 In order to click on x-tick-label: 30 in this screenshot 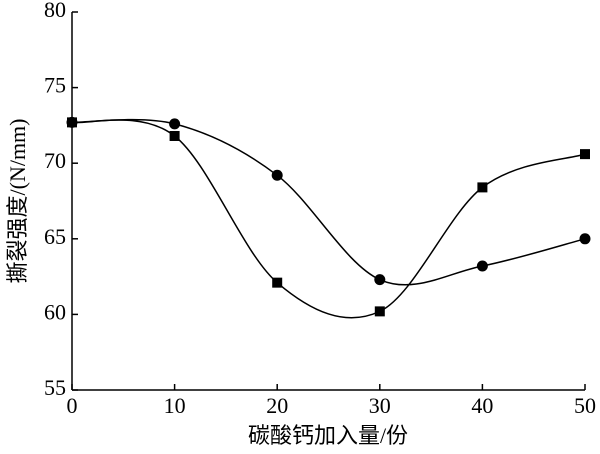, I will do `click(380, 405)`.